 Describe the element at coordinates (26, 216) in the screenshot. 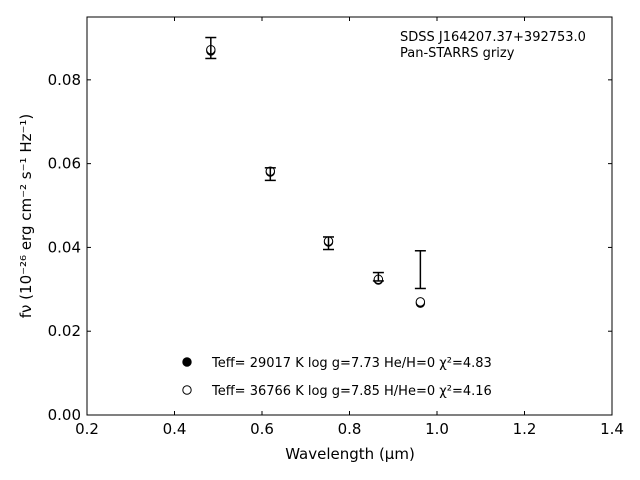

I see `y-axis-label: fν (10⁻²⁶ erg cm⁻² s⁻¹ Hz⁻¹)` at that location.